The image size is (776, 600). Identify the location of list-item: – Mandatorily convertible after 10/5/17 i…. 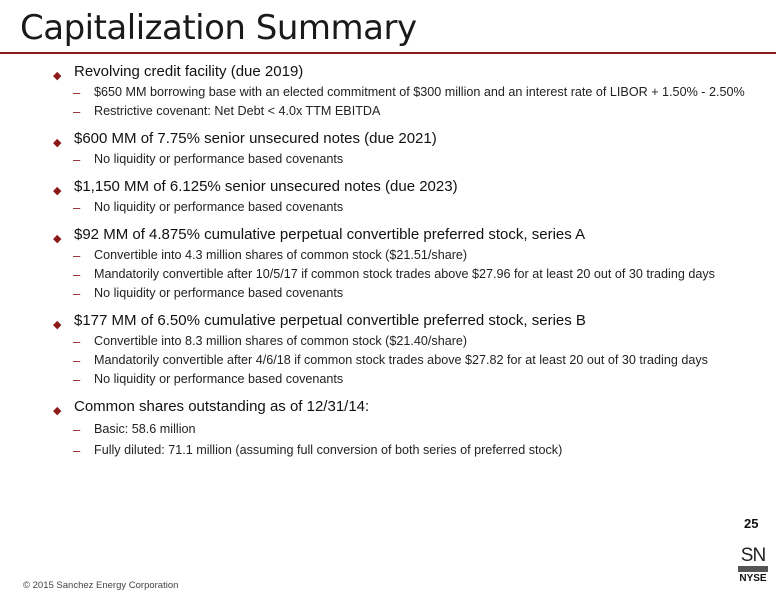
(388, 274).